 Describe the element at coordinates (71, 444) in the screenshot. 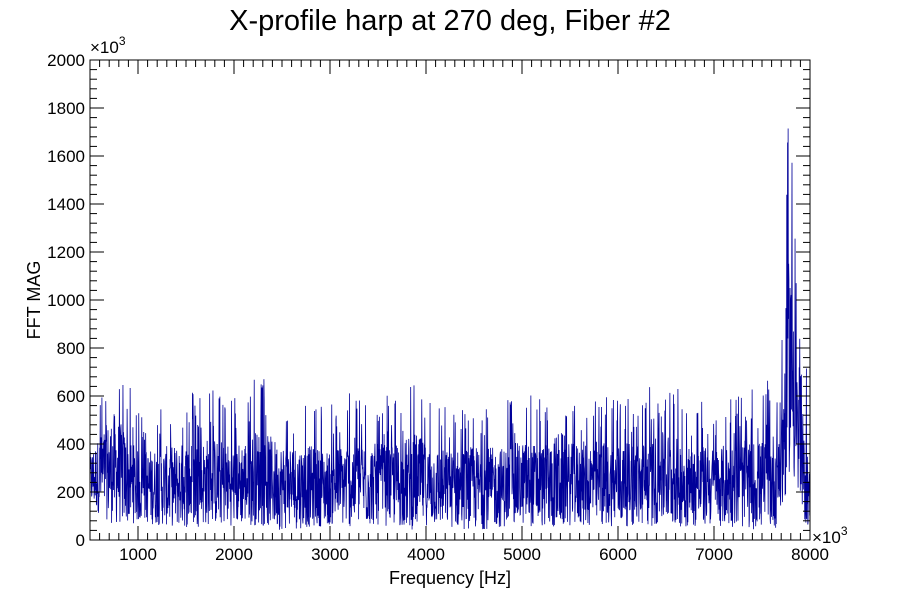

I see `y-tick-label: 400` at that location.